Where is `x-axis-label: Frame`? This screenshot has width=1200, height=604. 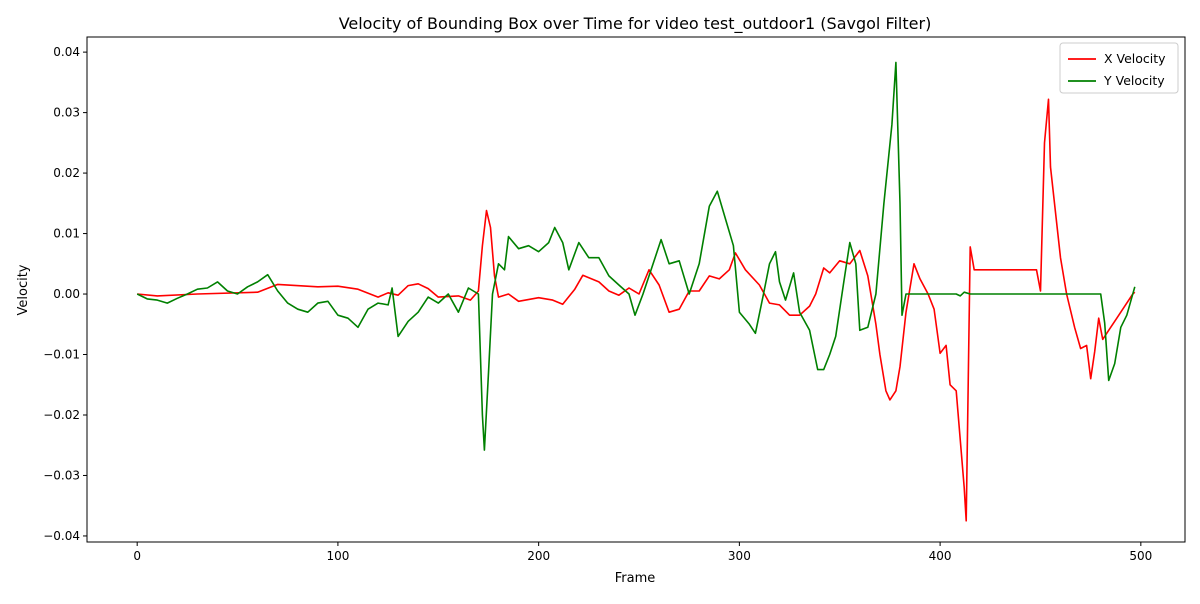
x-axis-label: Frame is located at coordinates (635, 578).